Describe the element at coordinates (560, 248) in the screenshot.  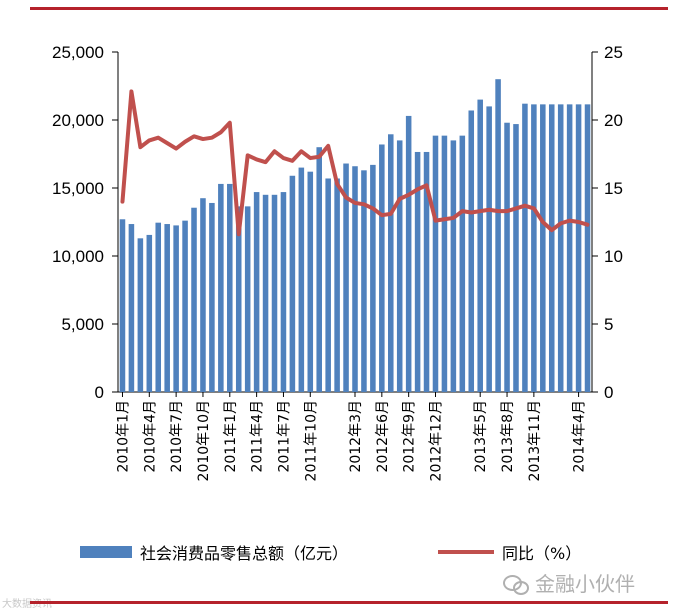
I see `bar-2014年2月` at that location.